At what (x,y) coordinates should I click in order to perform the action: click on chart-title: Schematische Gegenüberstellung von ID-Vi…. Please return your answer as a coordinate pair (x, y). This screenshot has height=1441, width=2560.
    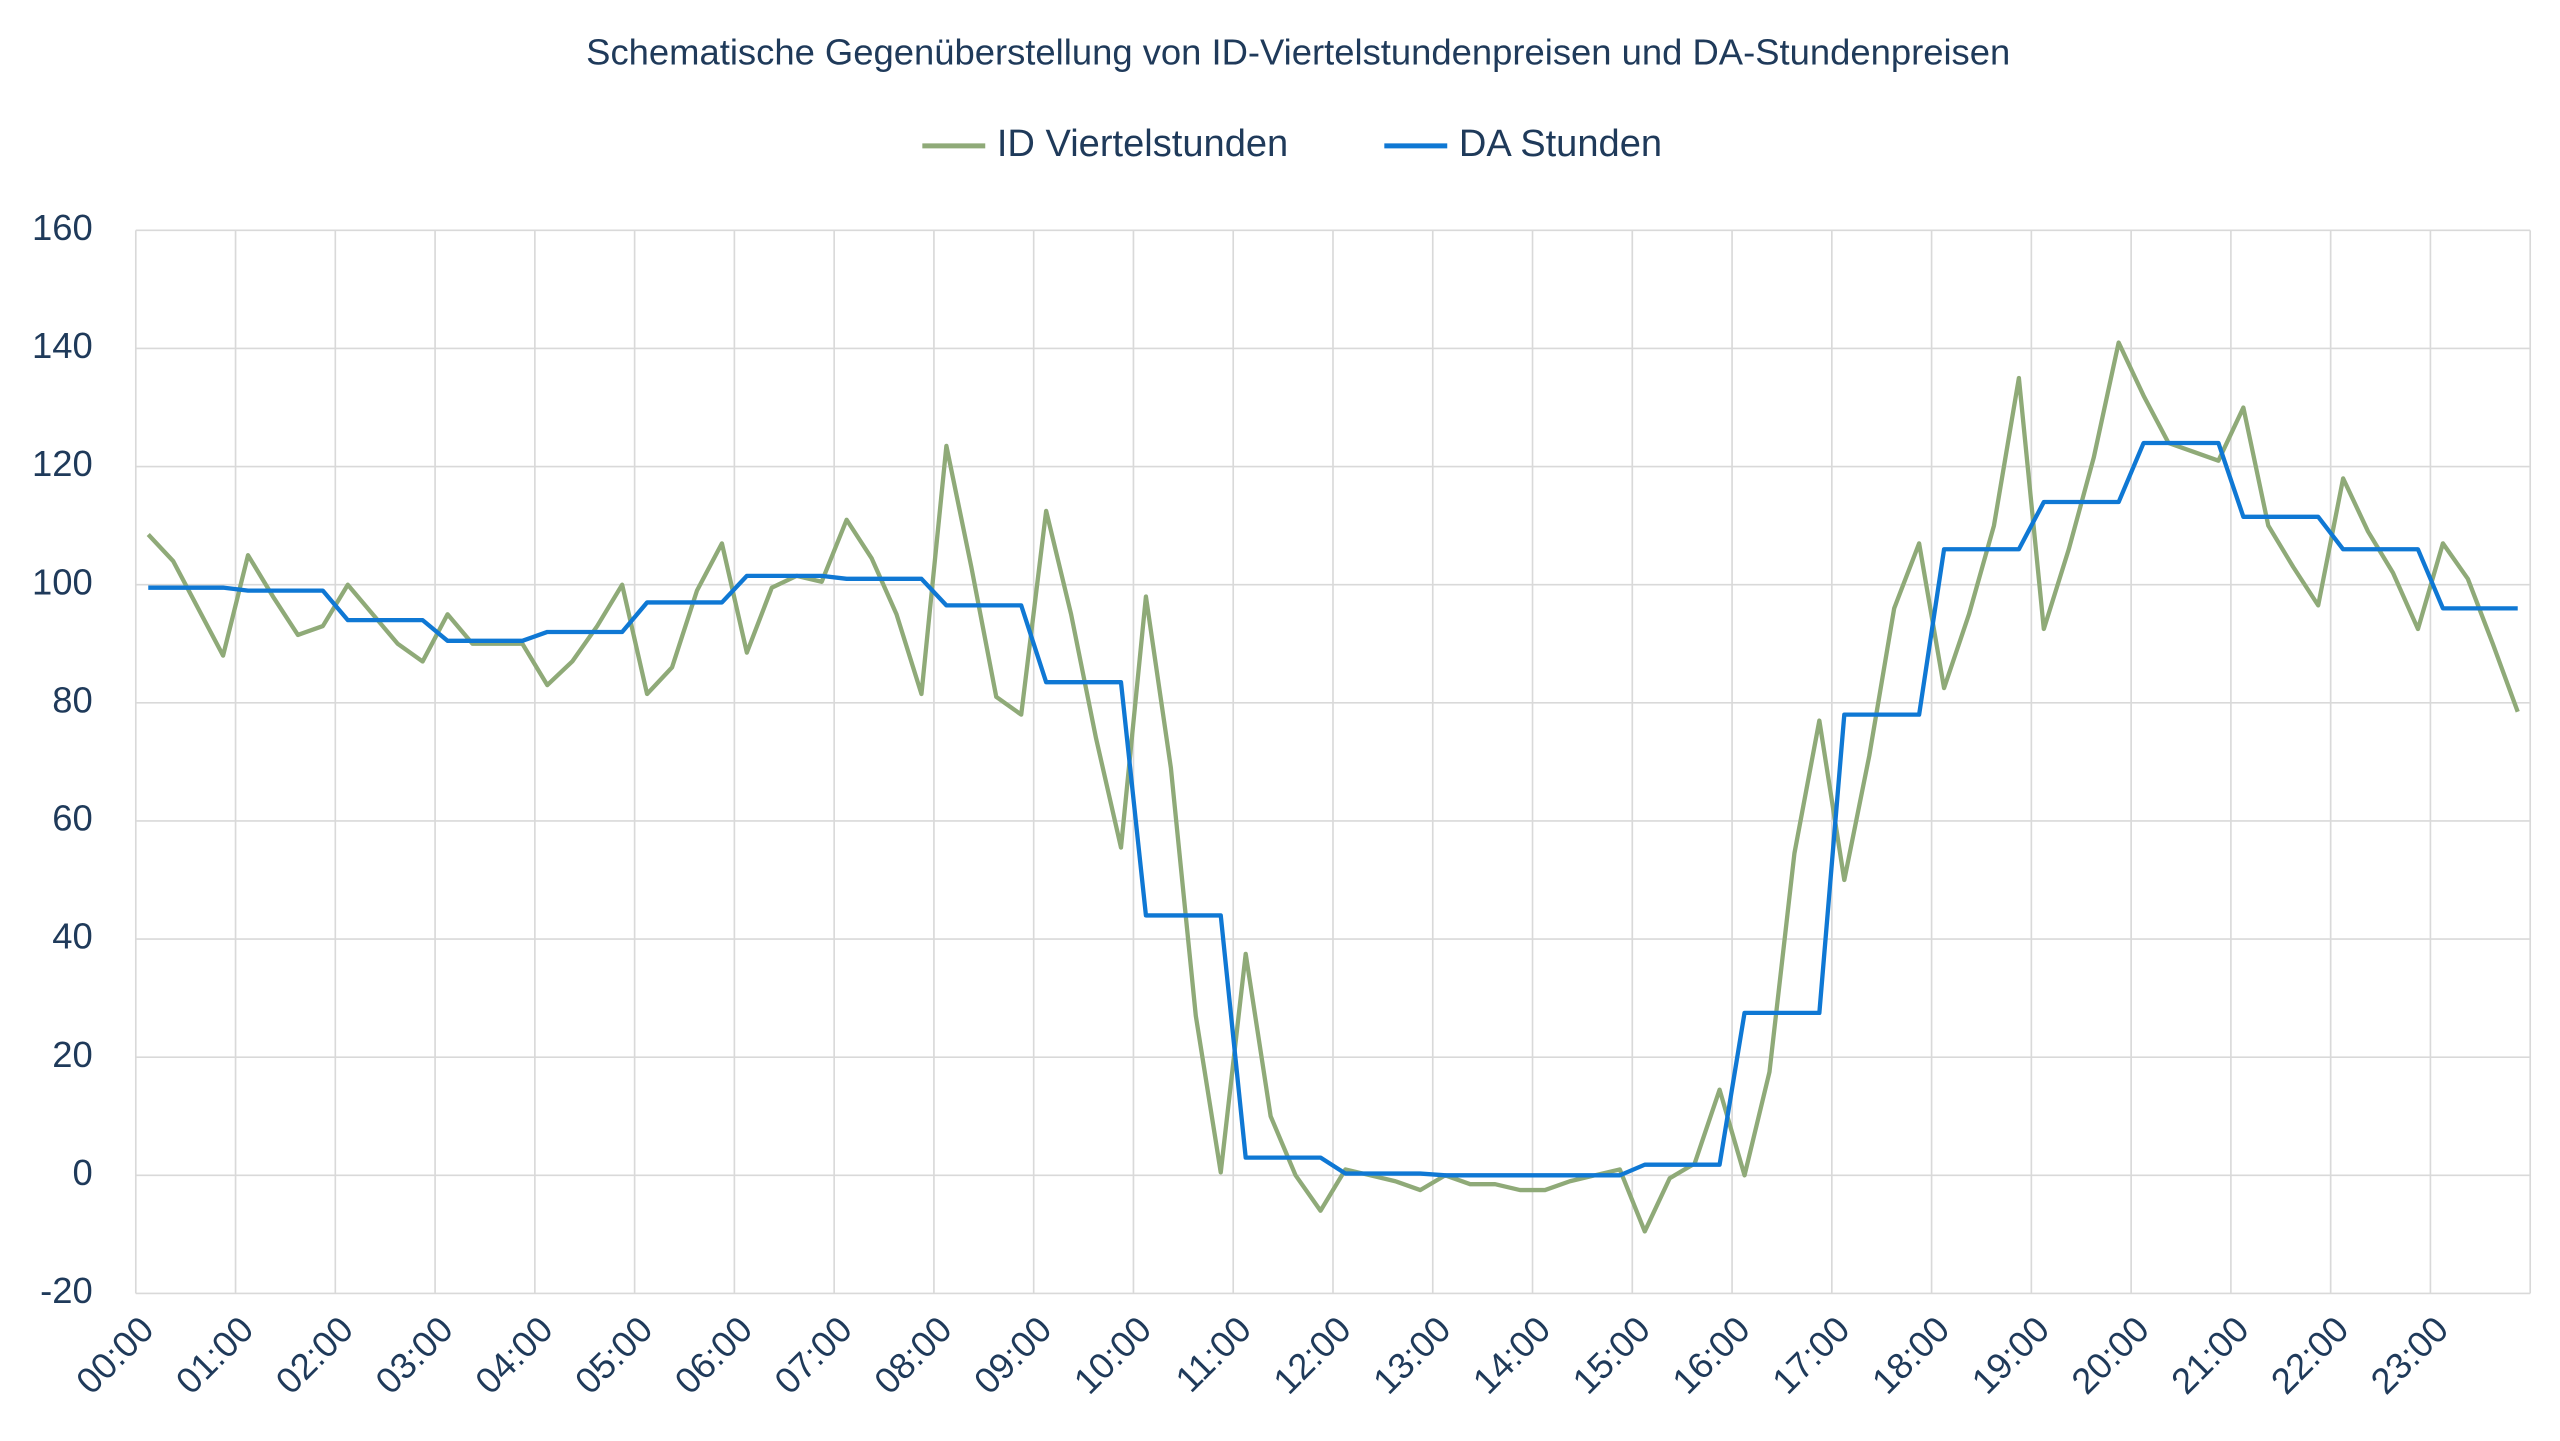
    Looking at the image, I should click on (1298, 51).